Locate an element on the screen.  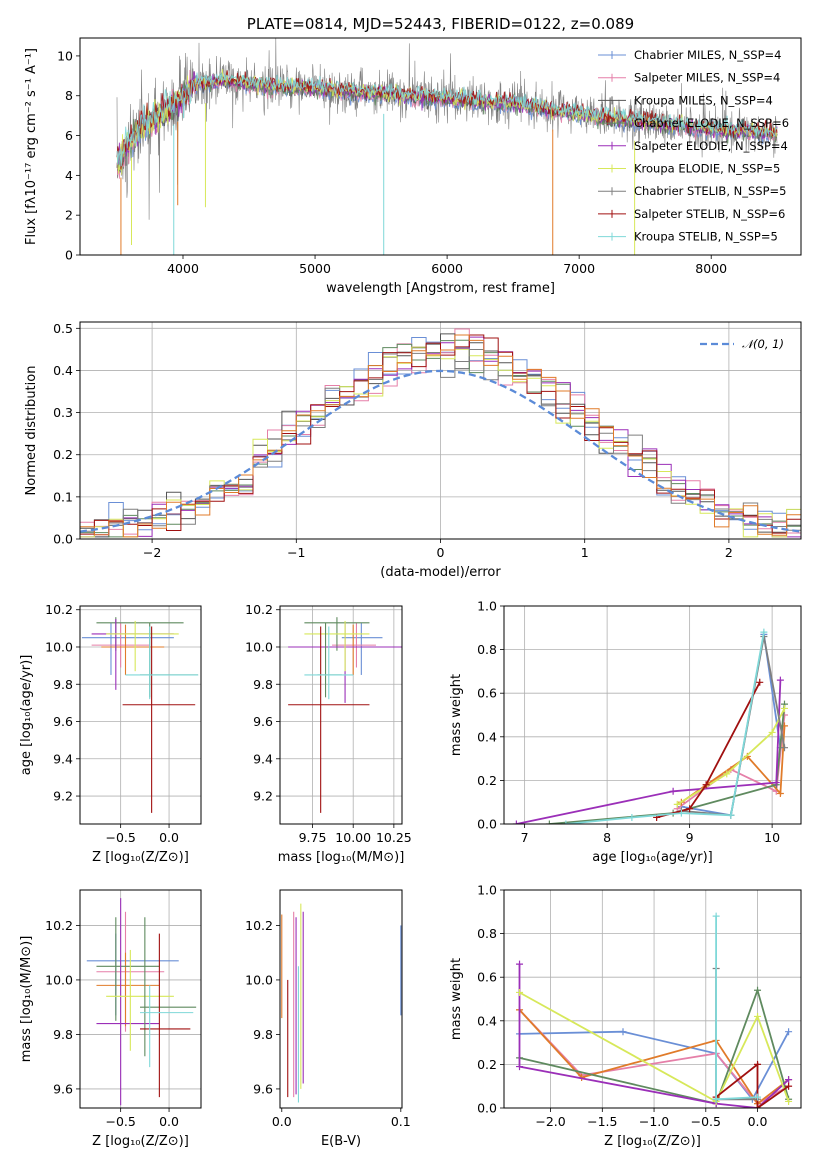
x-tick-label: 1 is located at coordinates (585, 552).